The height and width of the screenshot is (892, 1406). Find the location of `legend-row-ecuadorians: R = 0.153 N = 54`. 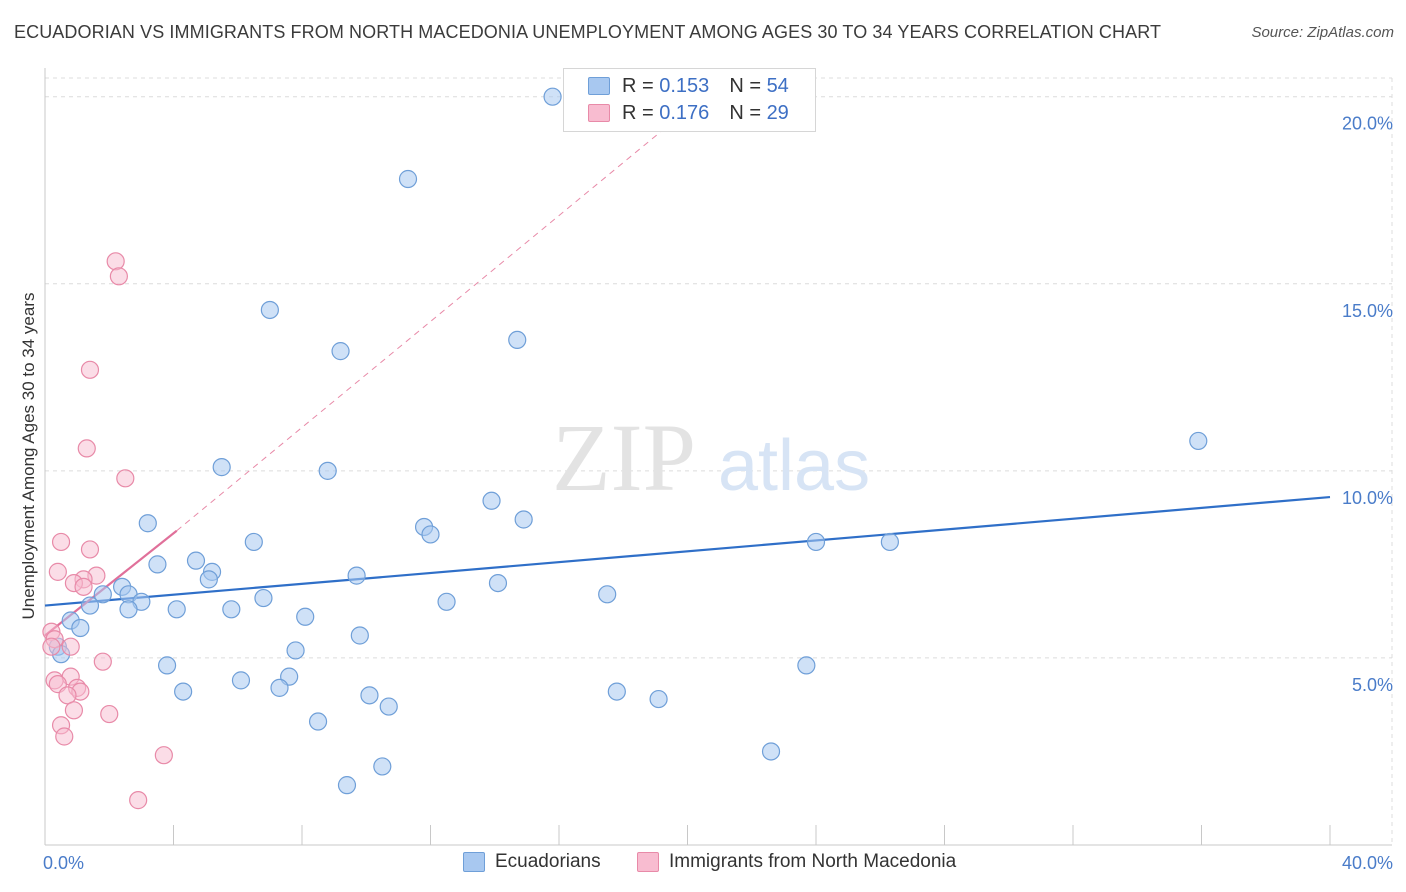

legend-row-ecuadorians: R = 0.153 N = 54 is located at coordinates (688, 86).